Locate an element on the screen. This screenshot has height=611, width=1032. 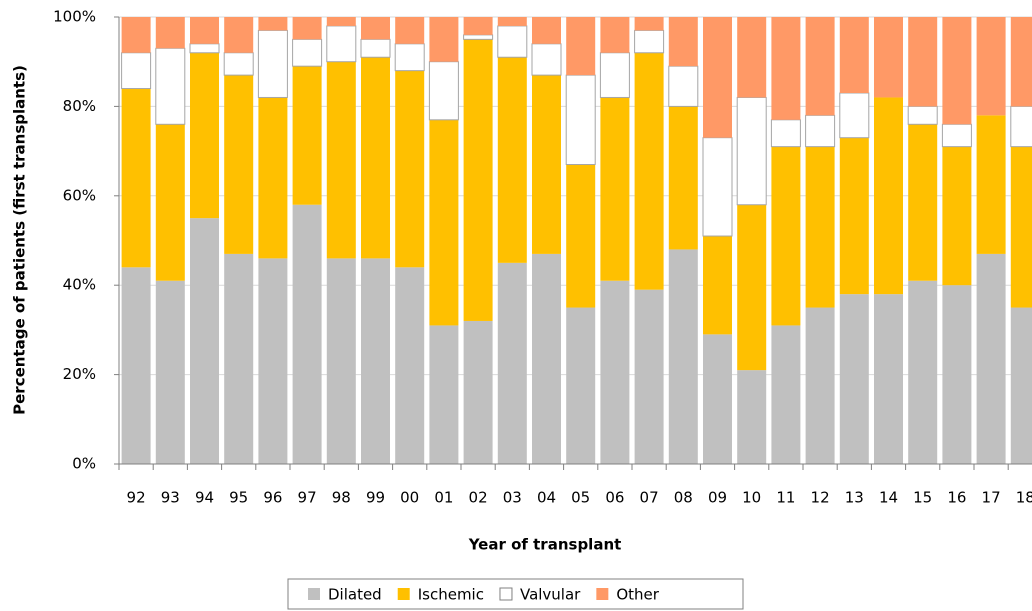
y-tick-label: 60% is located at coordinates (79, 195).